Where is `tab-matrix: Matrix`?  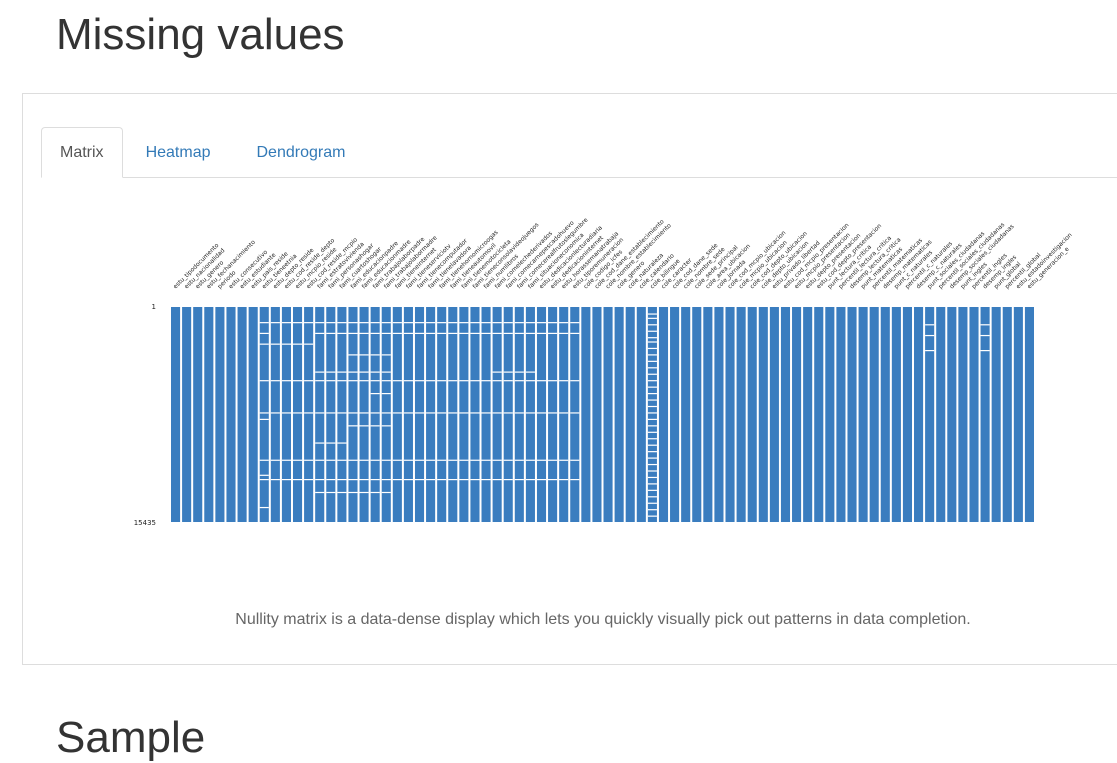
tab-matrix: Matrix is located at coordinates (82, 152).